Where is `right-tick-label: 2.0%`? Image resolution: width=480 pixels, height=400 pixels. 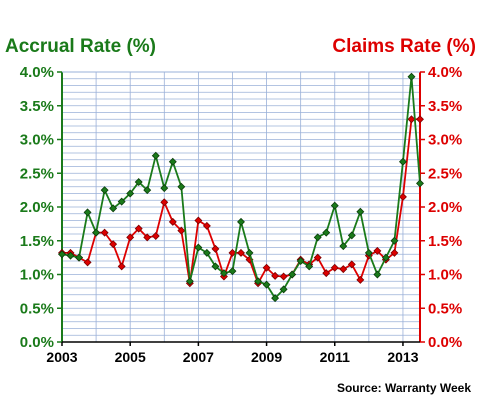
right-tick-label: 2.0% is located at coordinates (445, 207).